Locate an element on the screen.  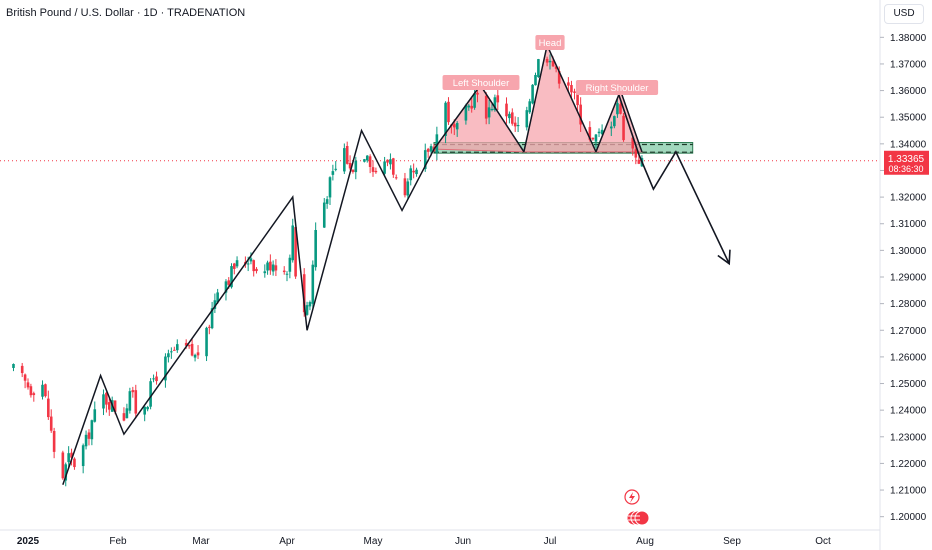
y-tick-label: 1.26000 is located at coordinates (908, 357).